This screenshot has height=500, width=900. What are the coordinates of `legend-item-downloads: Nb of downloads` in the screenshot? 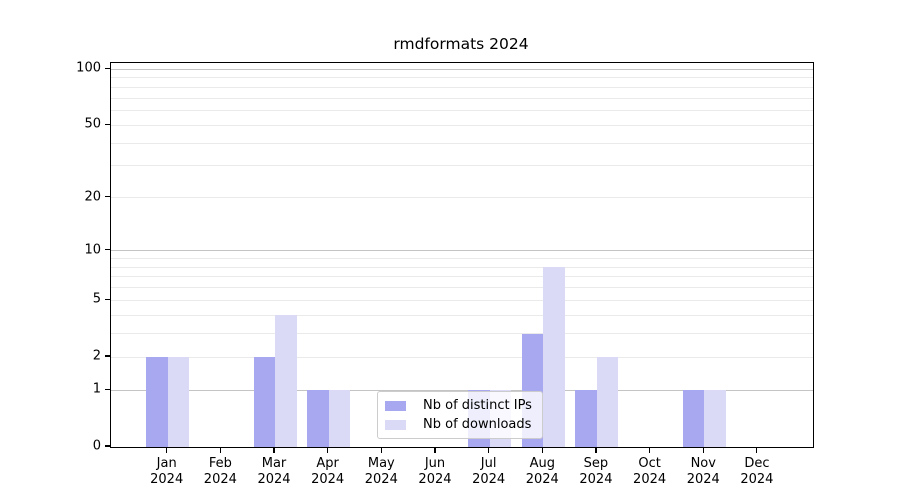 It's located at (458, 424).